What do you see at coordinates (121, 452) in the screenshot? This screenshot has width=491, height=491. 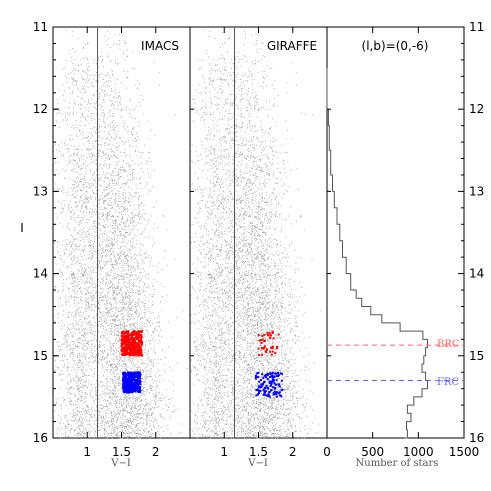 I see `x-tick-label: 1.5` at bounding box center [121, 452].